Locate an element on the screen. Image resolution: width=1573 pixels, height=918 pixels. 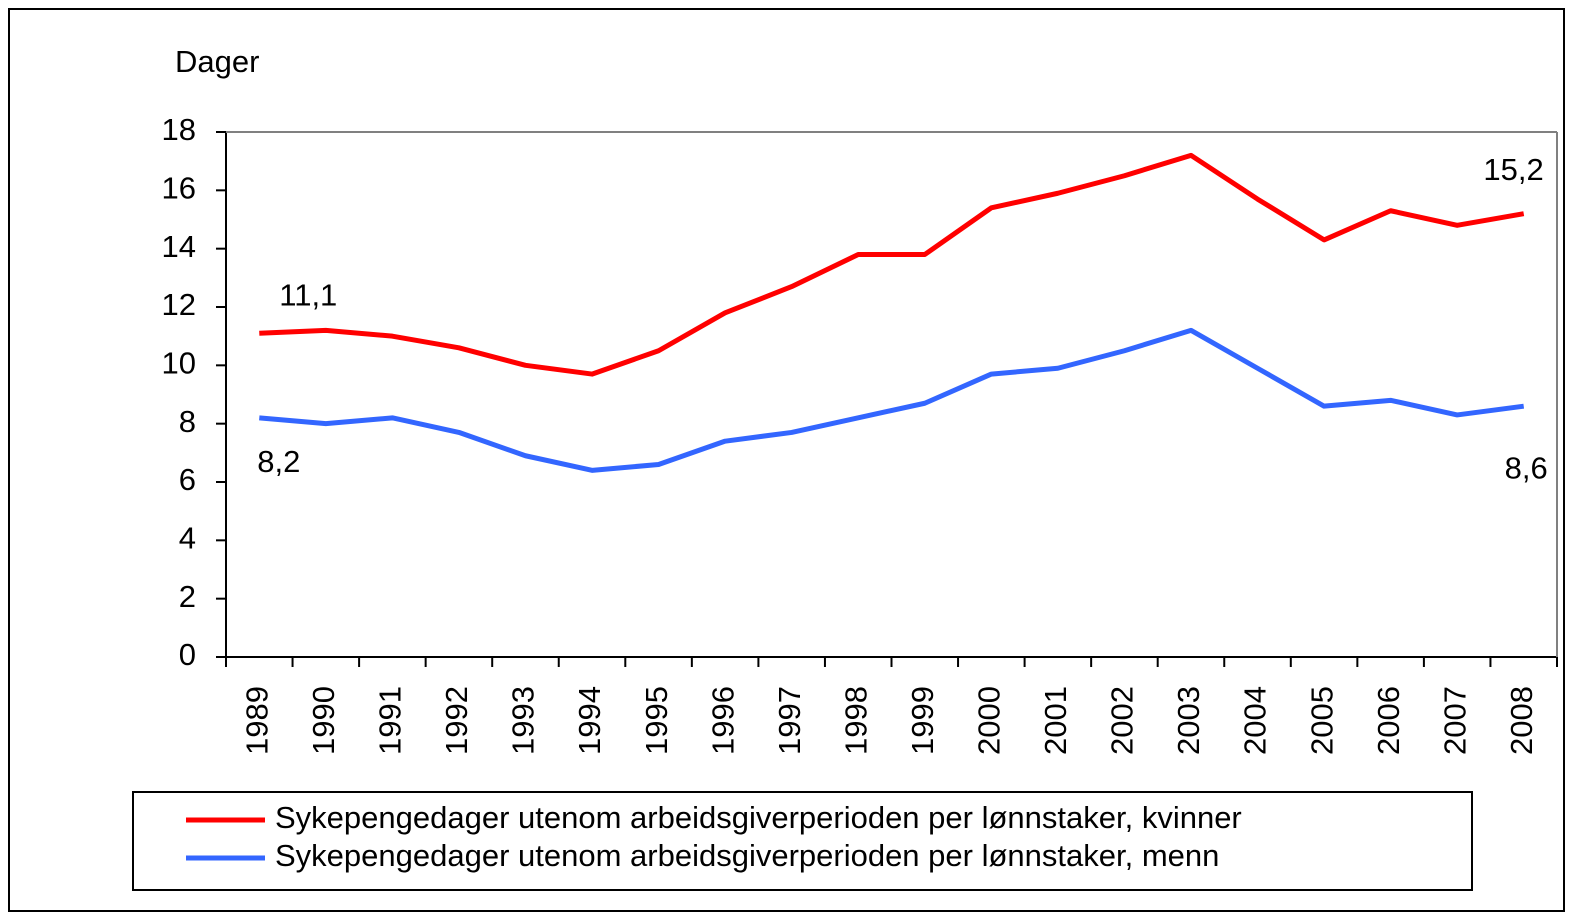
x-tick-label: 1996 is located at coordinates (722, 720).